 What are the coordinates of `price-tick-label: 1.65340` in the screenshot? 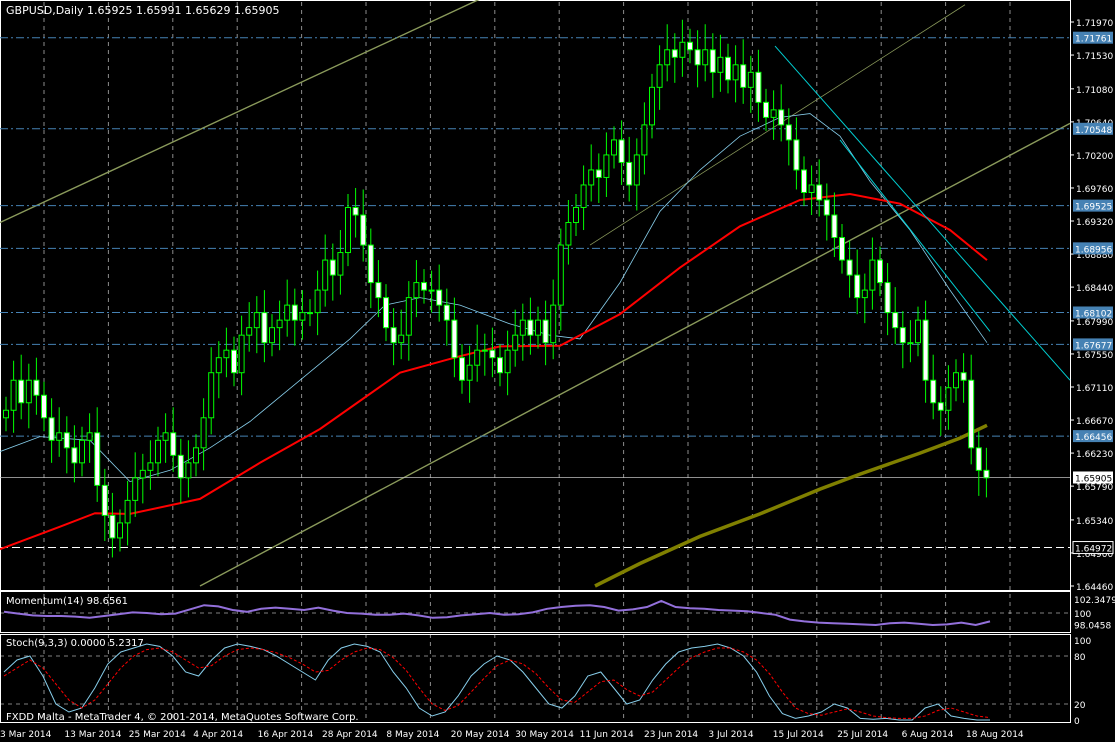 It's located at (1094, 522).